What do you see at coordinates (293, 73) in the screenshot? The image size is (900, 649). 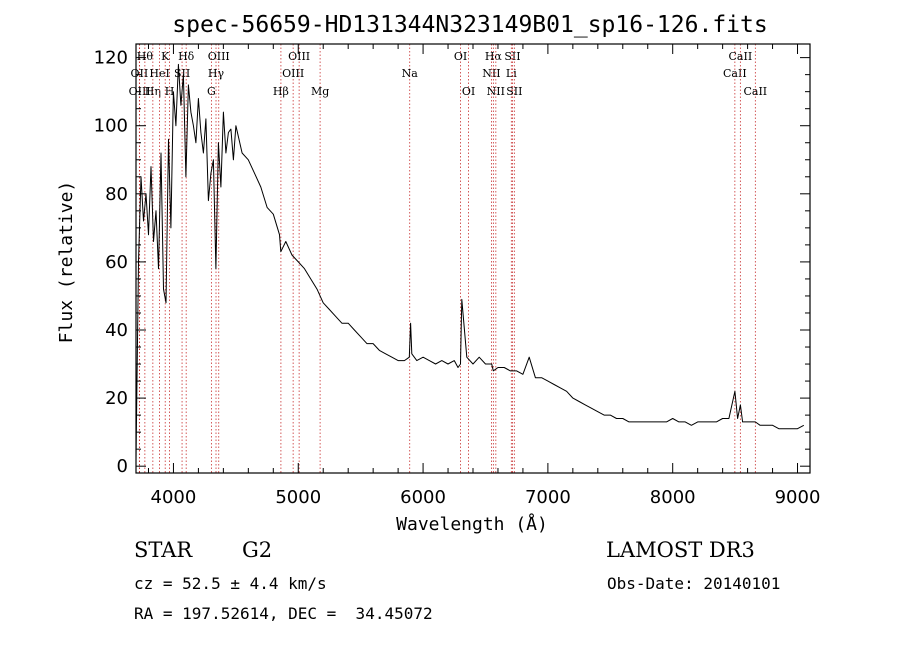 I see `line-marker-label-13: OIII` at bounding box center [293, 73].